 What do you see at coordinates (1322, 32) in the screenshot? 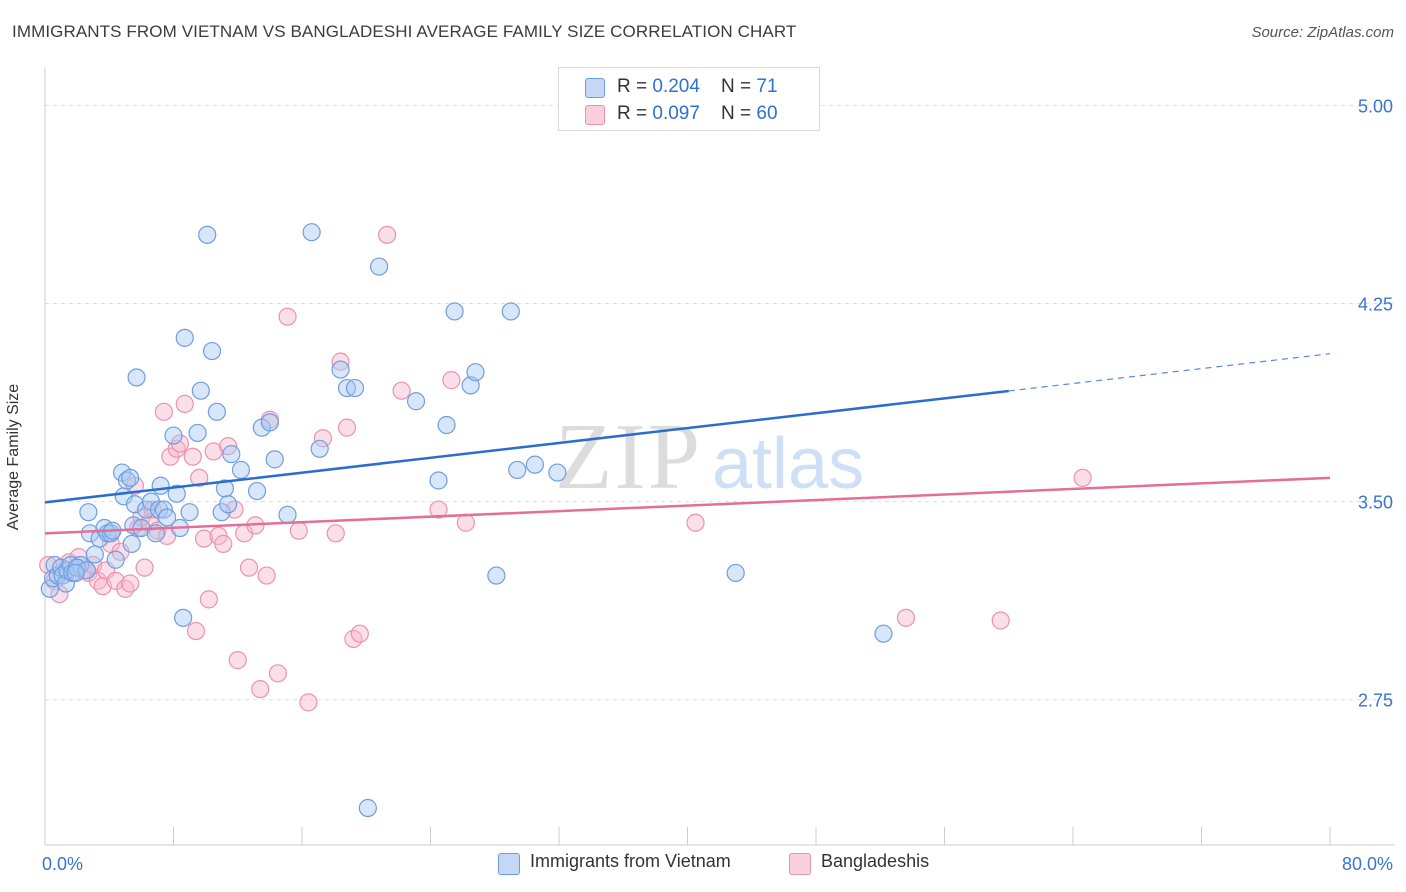
I see `source-credit: Source: ZipAtlas.com` at bounding box center [1322, 32].